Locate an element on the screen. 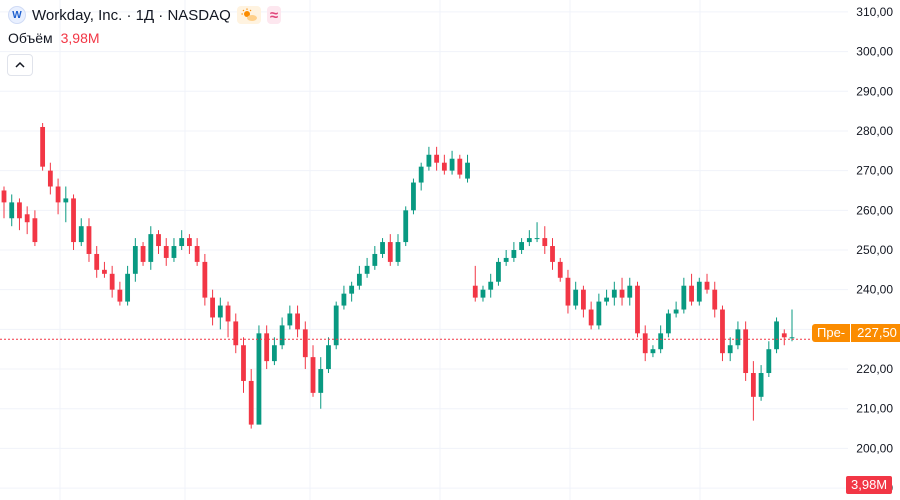  collapse-button is located at coordinates (20, 65).